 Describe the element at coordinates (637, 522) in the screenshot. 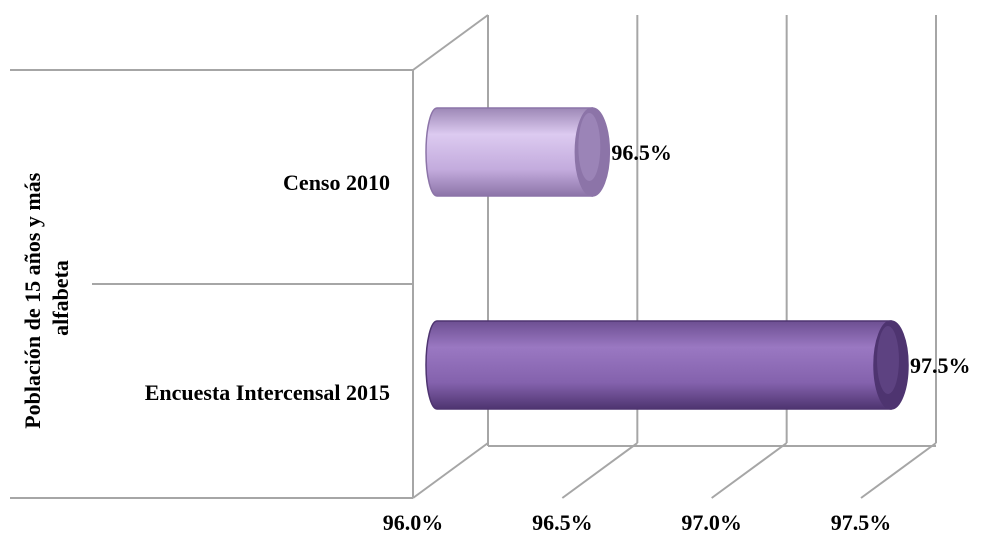

I see `x-axis-ticks: 96.0% 96.5% 97.0% 97.5%` at that location.